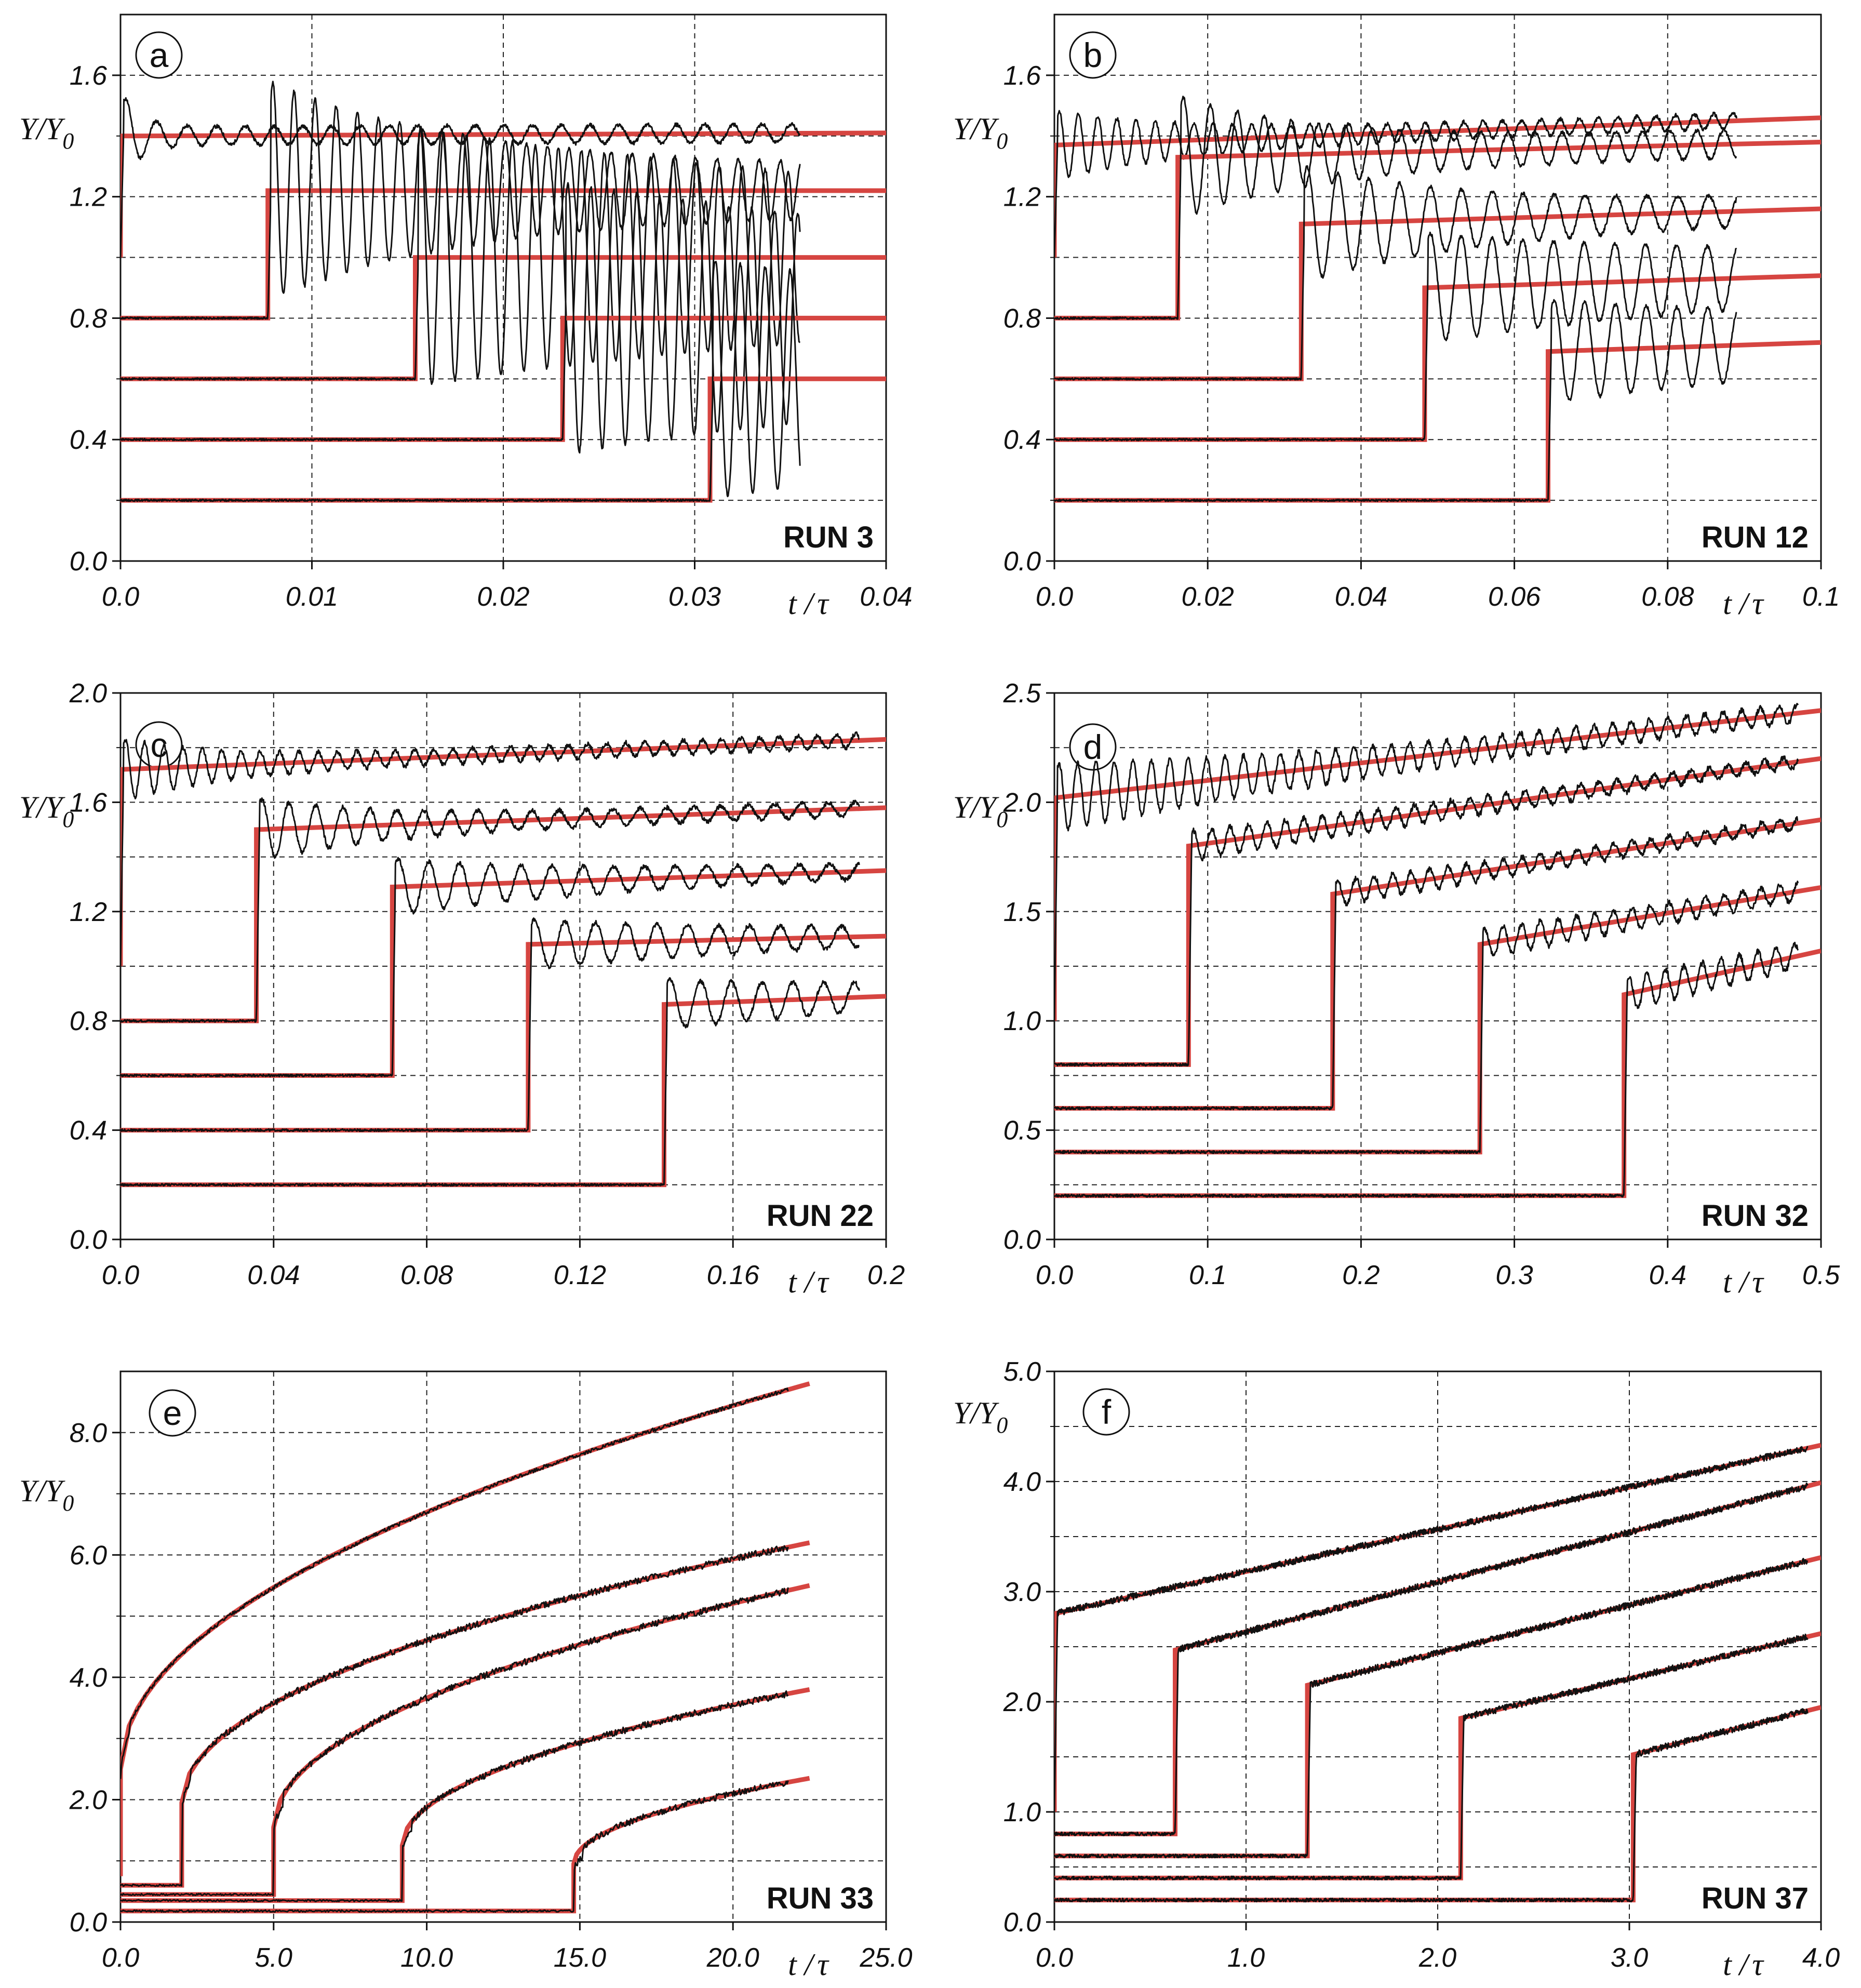  I want to click on y-tick-label: 2.5, so click(1022, 693).